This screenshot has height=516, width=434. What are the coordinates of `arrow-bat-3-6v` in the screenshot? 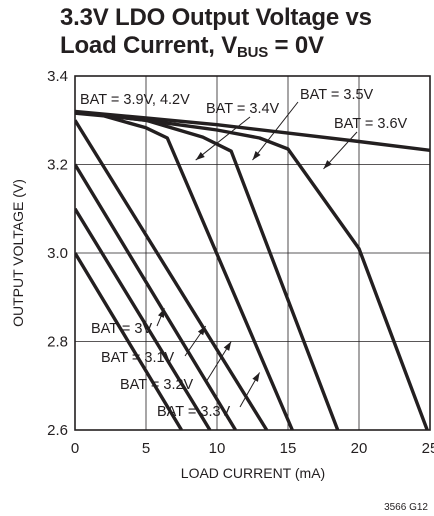 It's located at (340, 150).